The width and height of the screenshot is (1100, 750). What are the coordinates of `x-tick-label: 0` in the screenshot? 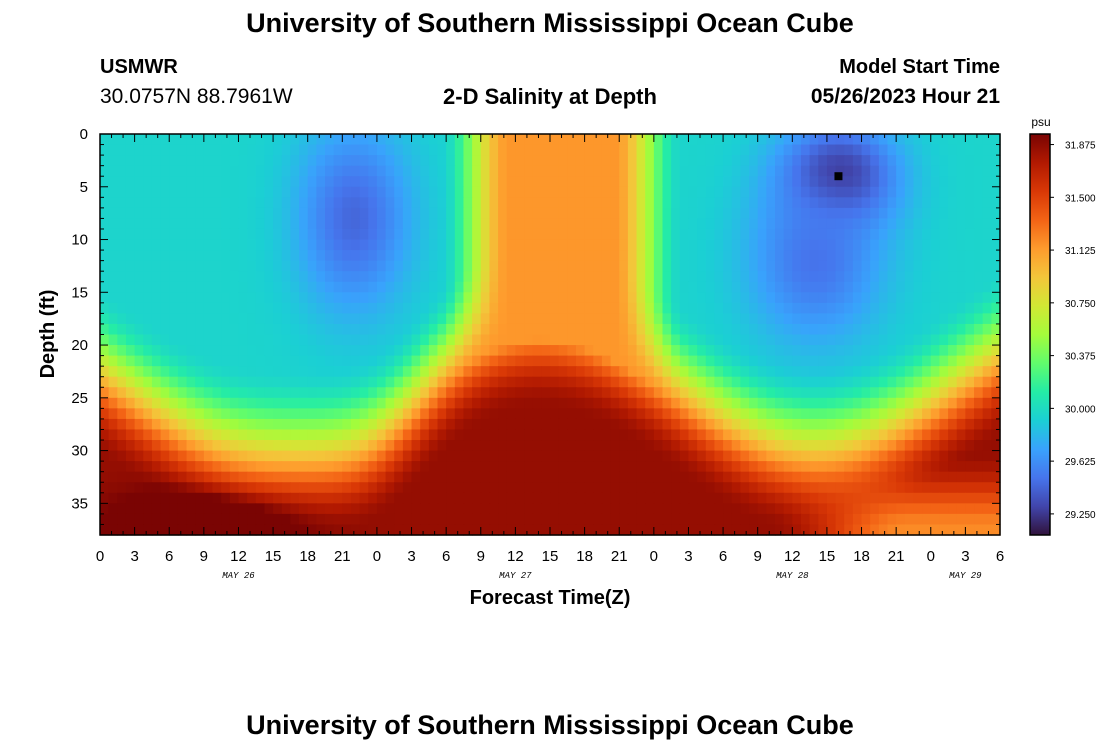 It's located at (377, 556).